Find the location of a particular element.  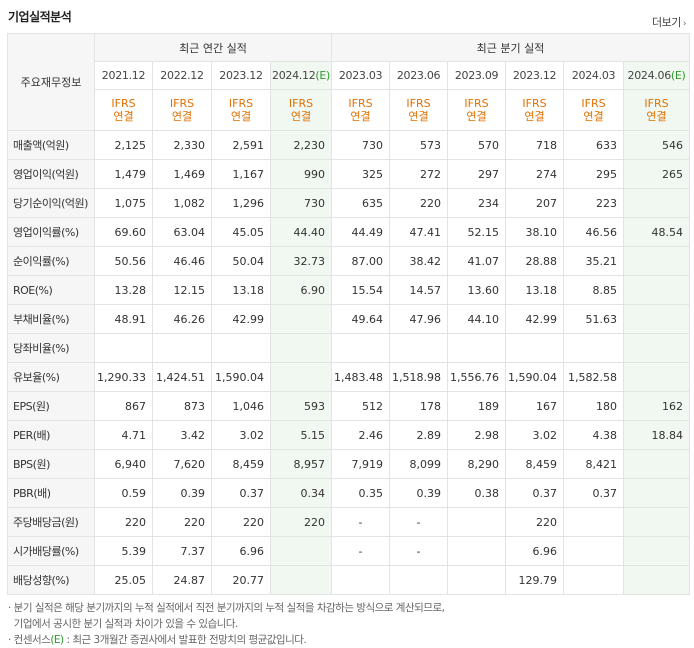

table-cell: 2.89 is located at coordinates (419, 435).